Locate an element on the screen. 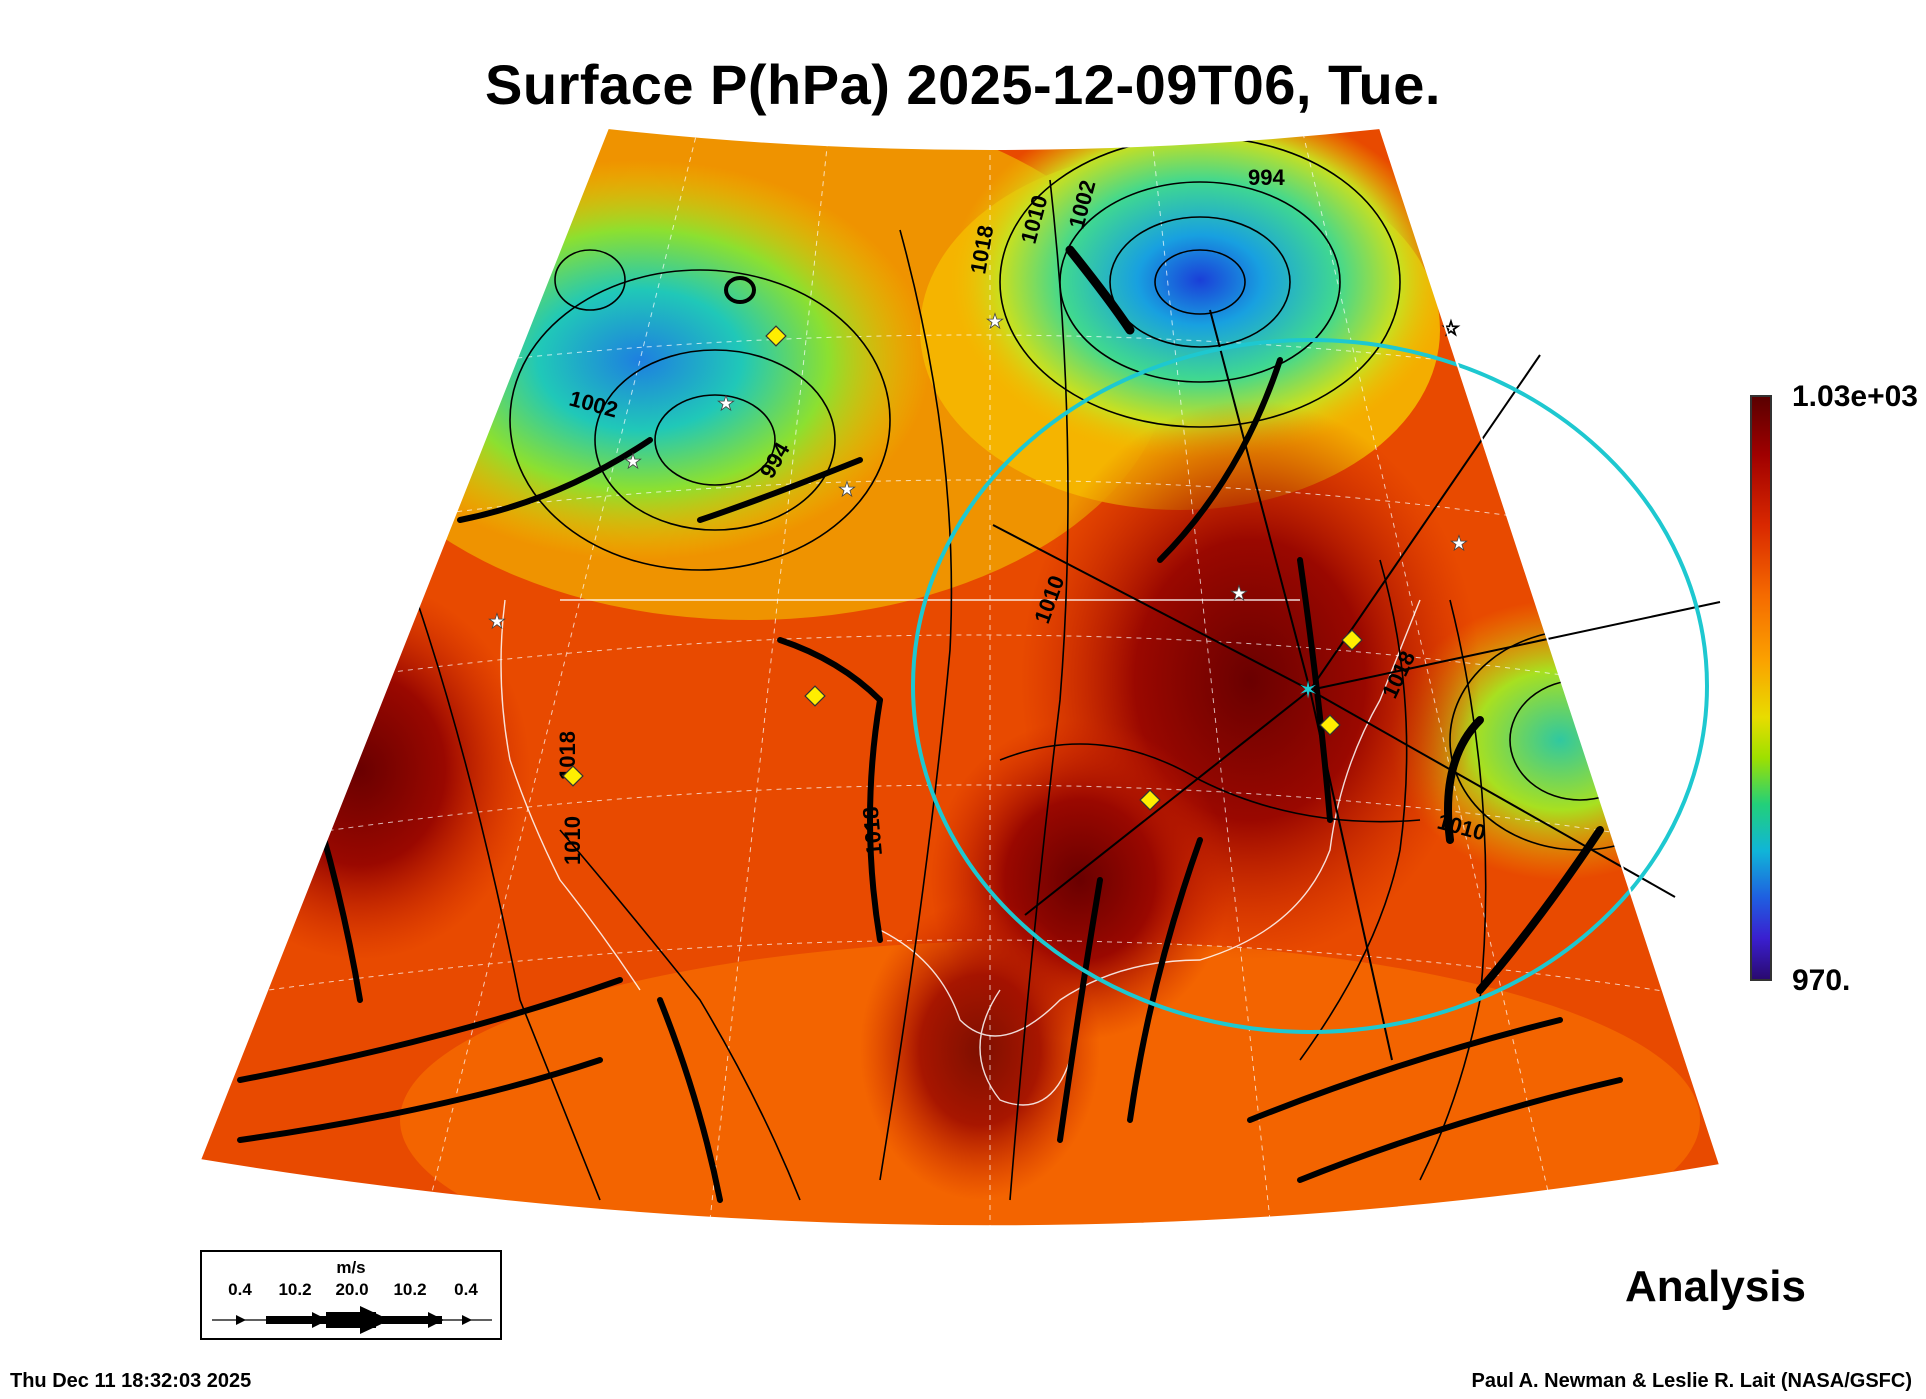  cyan-center-star-icon: ✶ is located at coordinates (1308, 690).